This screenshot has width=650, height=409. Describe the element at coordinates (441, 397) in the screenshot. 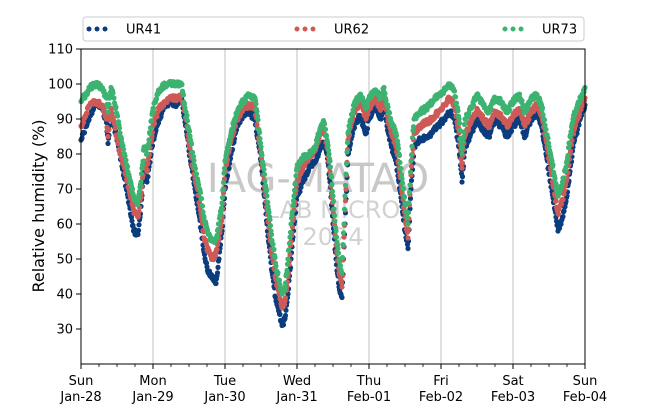

I see `x-tick-label-date: Feb-02` at that location.